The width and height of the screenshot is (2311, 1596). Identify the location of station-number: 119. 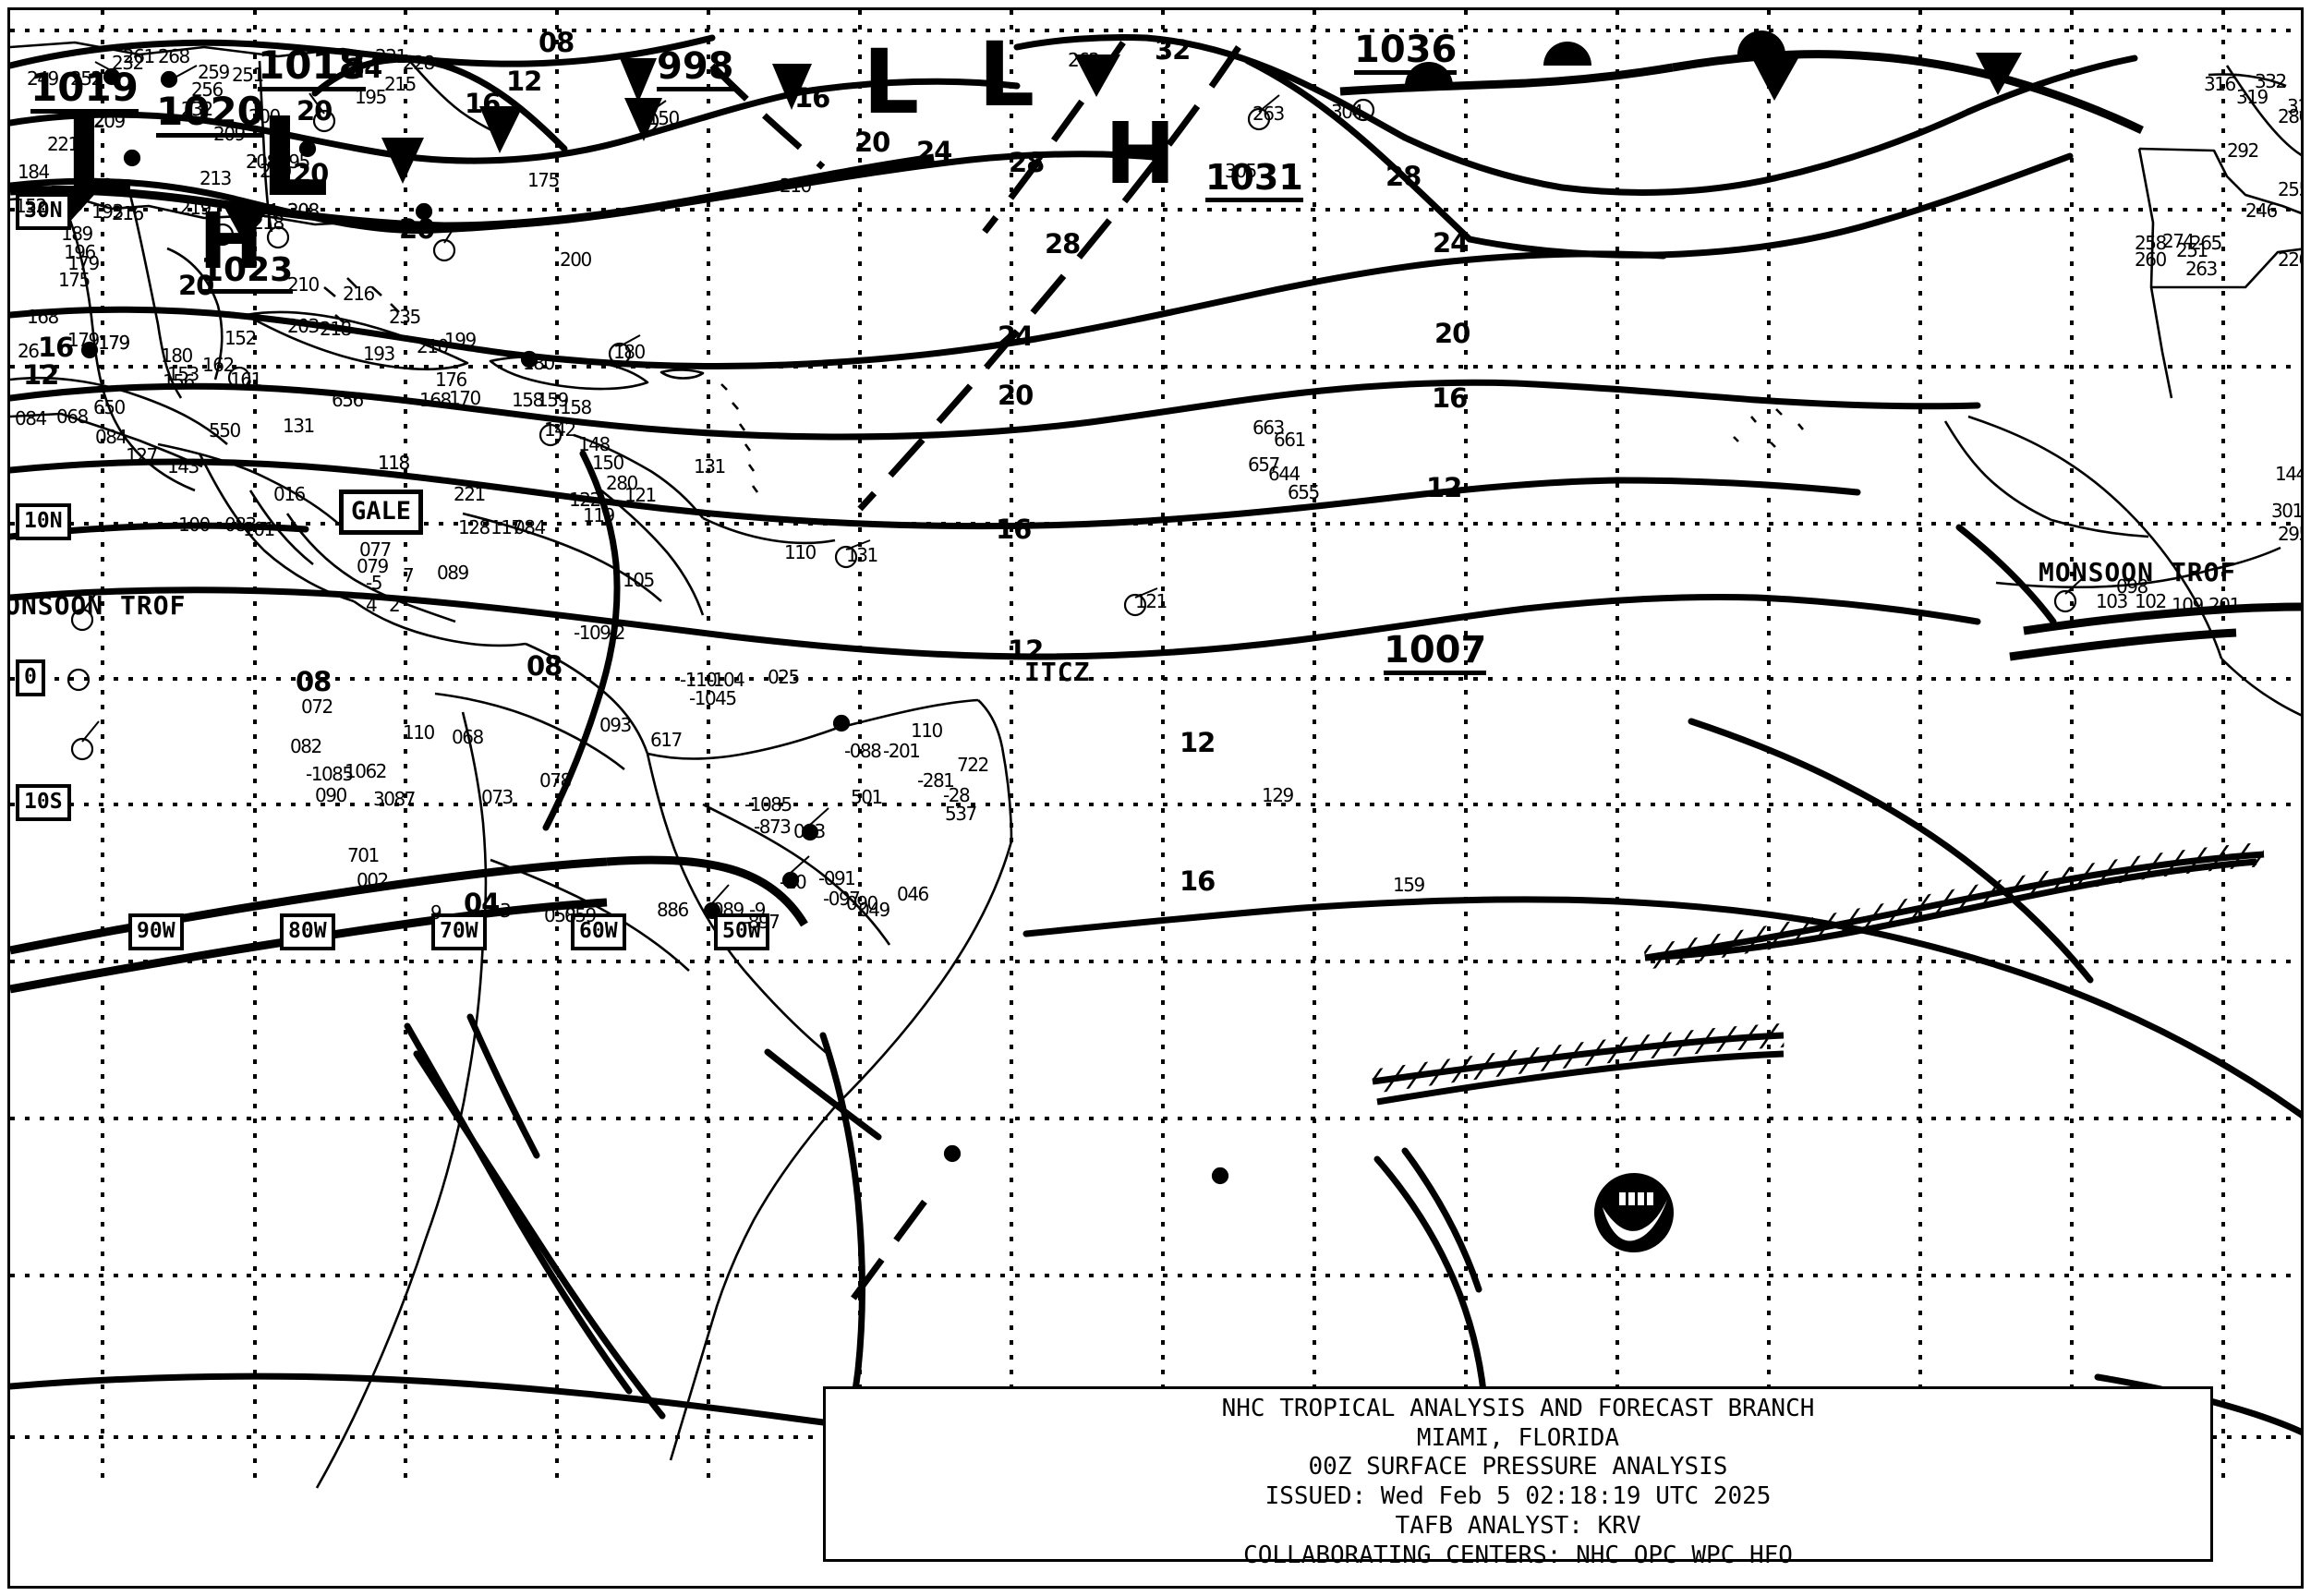
(599, 515).